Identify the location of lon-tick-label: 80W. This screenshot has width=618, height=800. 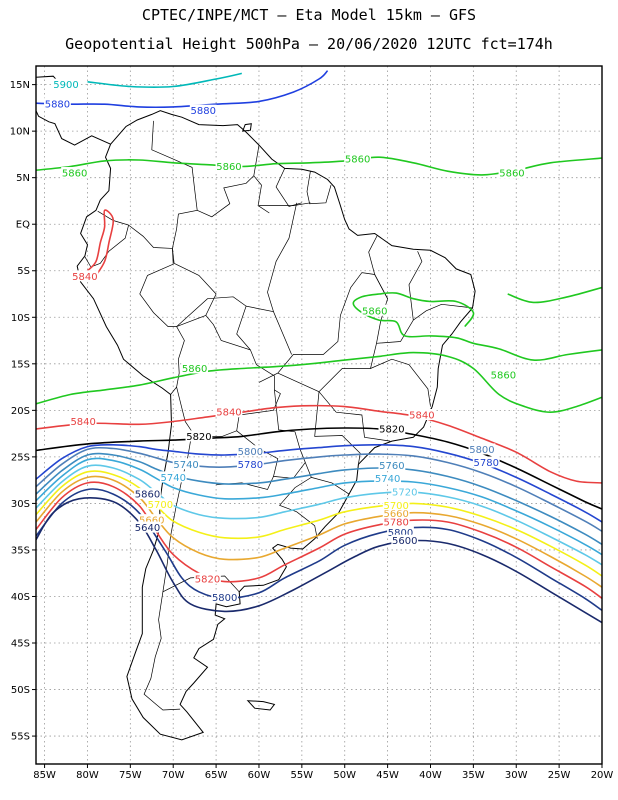
(87, 775).